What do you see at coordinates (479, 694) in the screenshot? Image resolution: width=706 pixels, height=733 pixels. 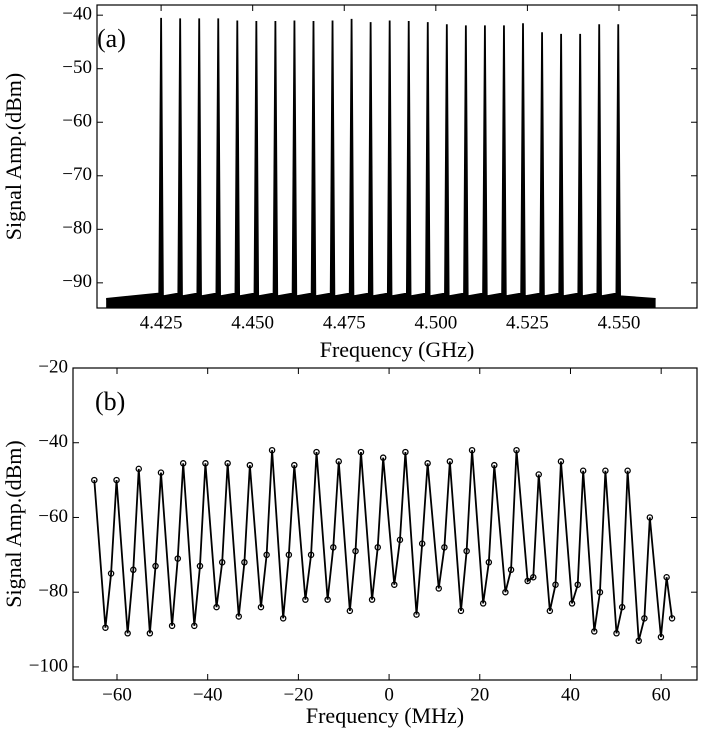 I see `x-tick-label: 20` at bounding box center [479, 694].